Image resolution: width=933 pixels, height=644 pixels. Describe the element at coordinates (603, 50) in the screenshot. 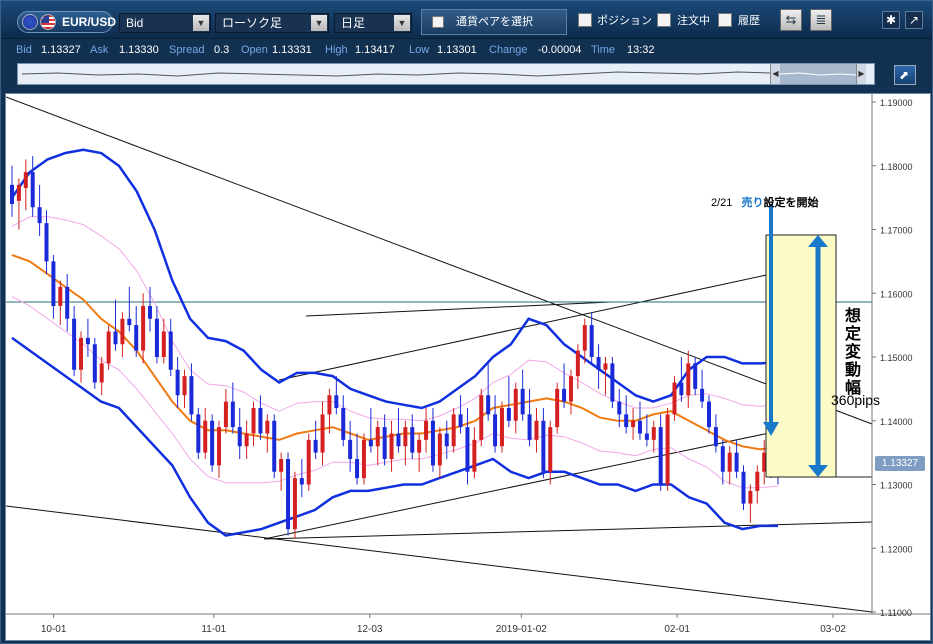

I see `time-label: Time` at that location.